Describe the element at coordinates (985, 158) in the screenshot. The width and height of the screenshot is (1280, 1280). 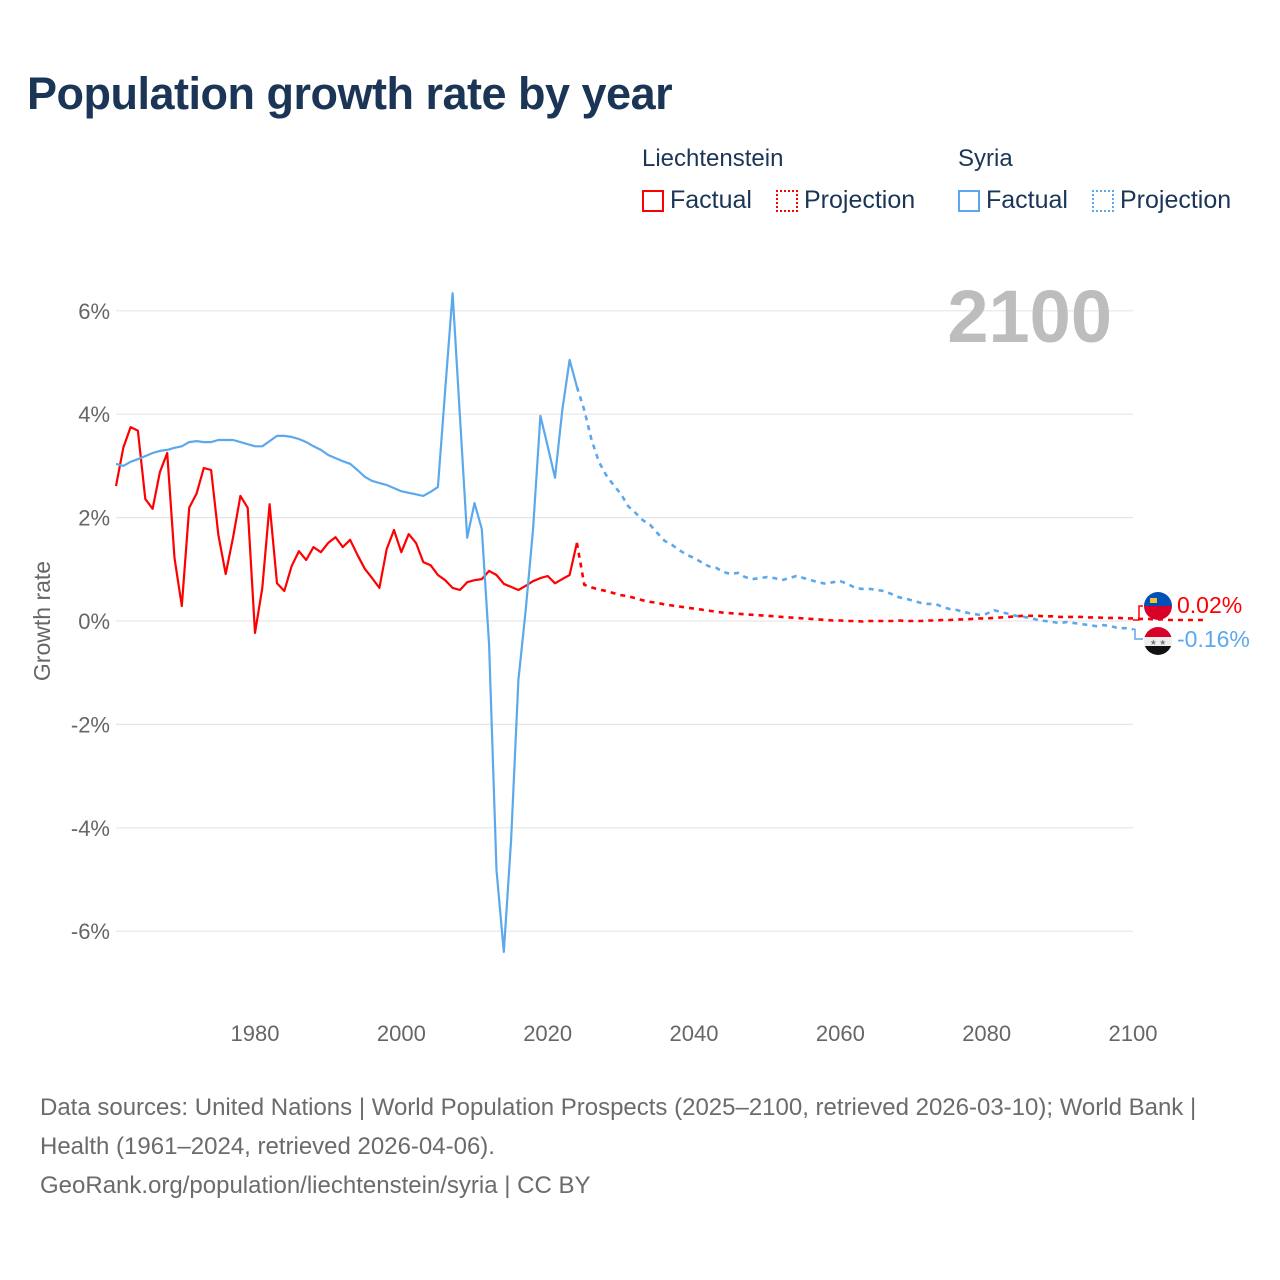
I see `legend-group-syria: Syria` at that location.